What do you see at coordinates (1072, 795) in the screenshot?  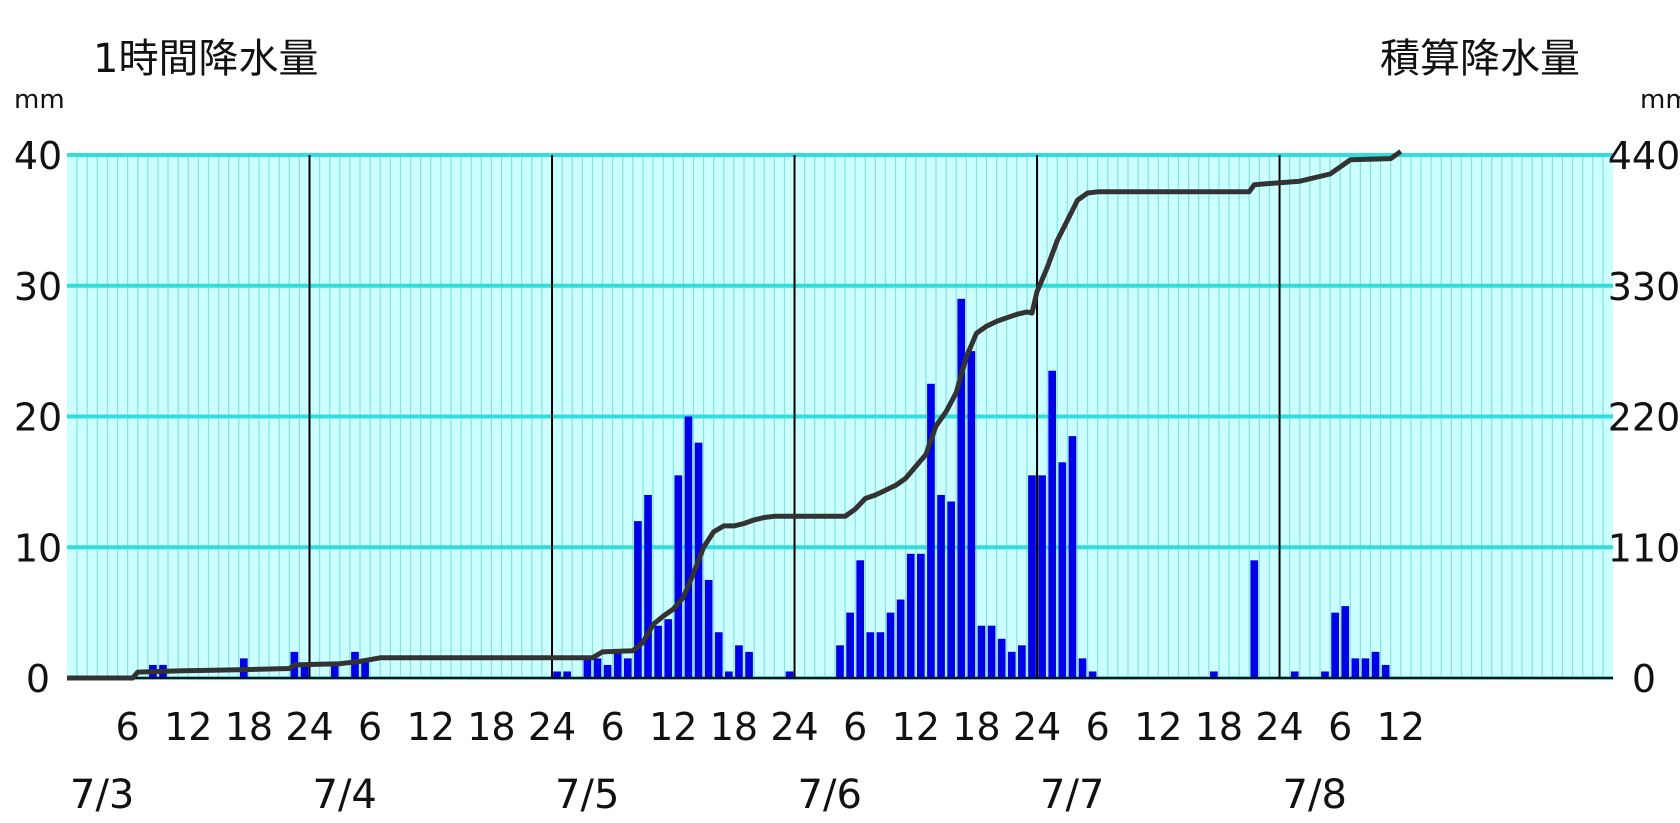 I see `x-date-label: 7/7` at bounding box center [1072, 795].